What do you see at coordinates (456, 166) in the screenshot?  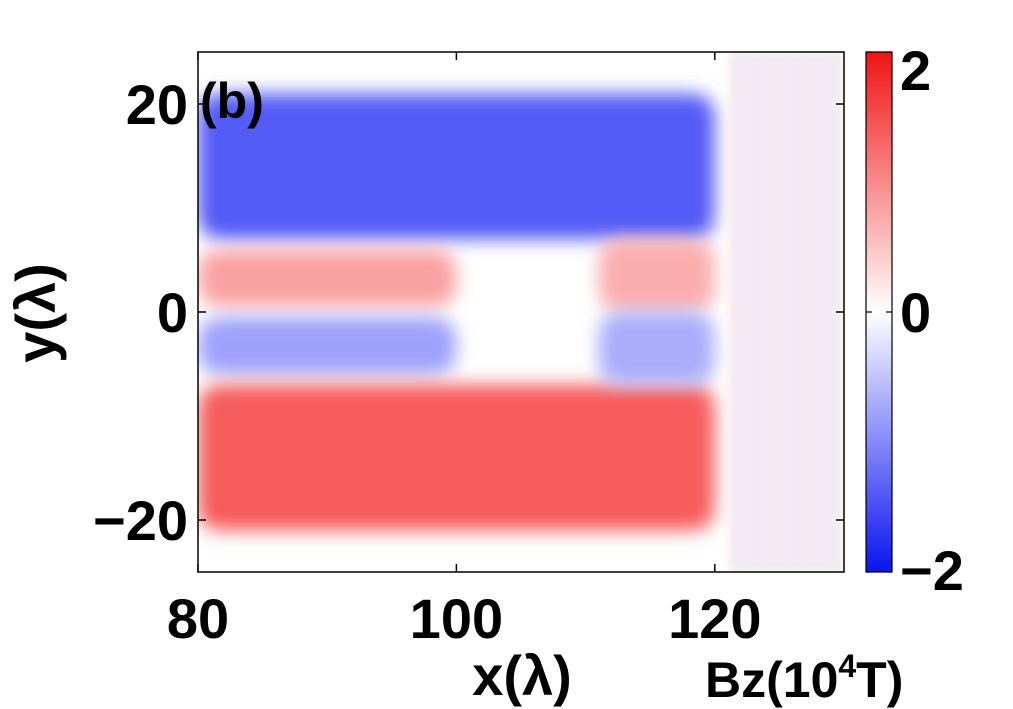 I see `heatmap-region-upper-blue-lobe` at bounding box center [456, 166].